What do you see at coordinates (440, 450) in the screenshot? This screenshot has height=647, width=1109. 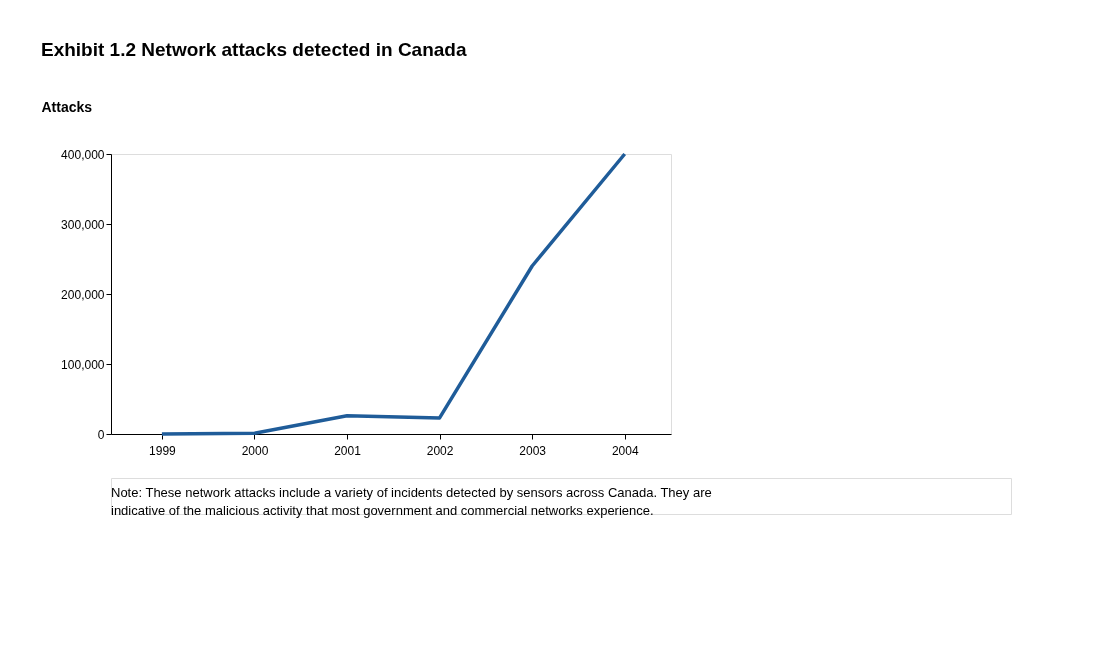 I see `x-tick-label: 2002` at bounding box center [440, 450].